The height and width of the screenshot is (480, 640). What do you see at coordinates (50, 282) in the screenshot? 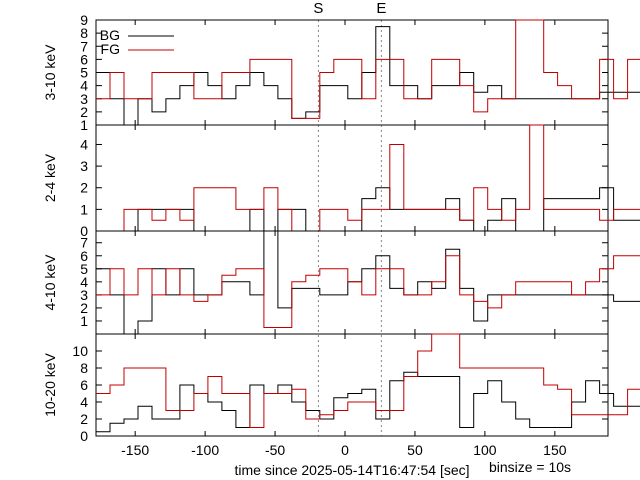
I see `y-axis-label: 4-10 keV` at bounding box center [50, 282].